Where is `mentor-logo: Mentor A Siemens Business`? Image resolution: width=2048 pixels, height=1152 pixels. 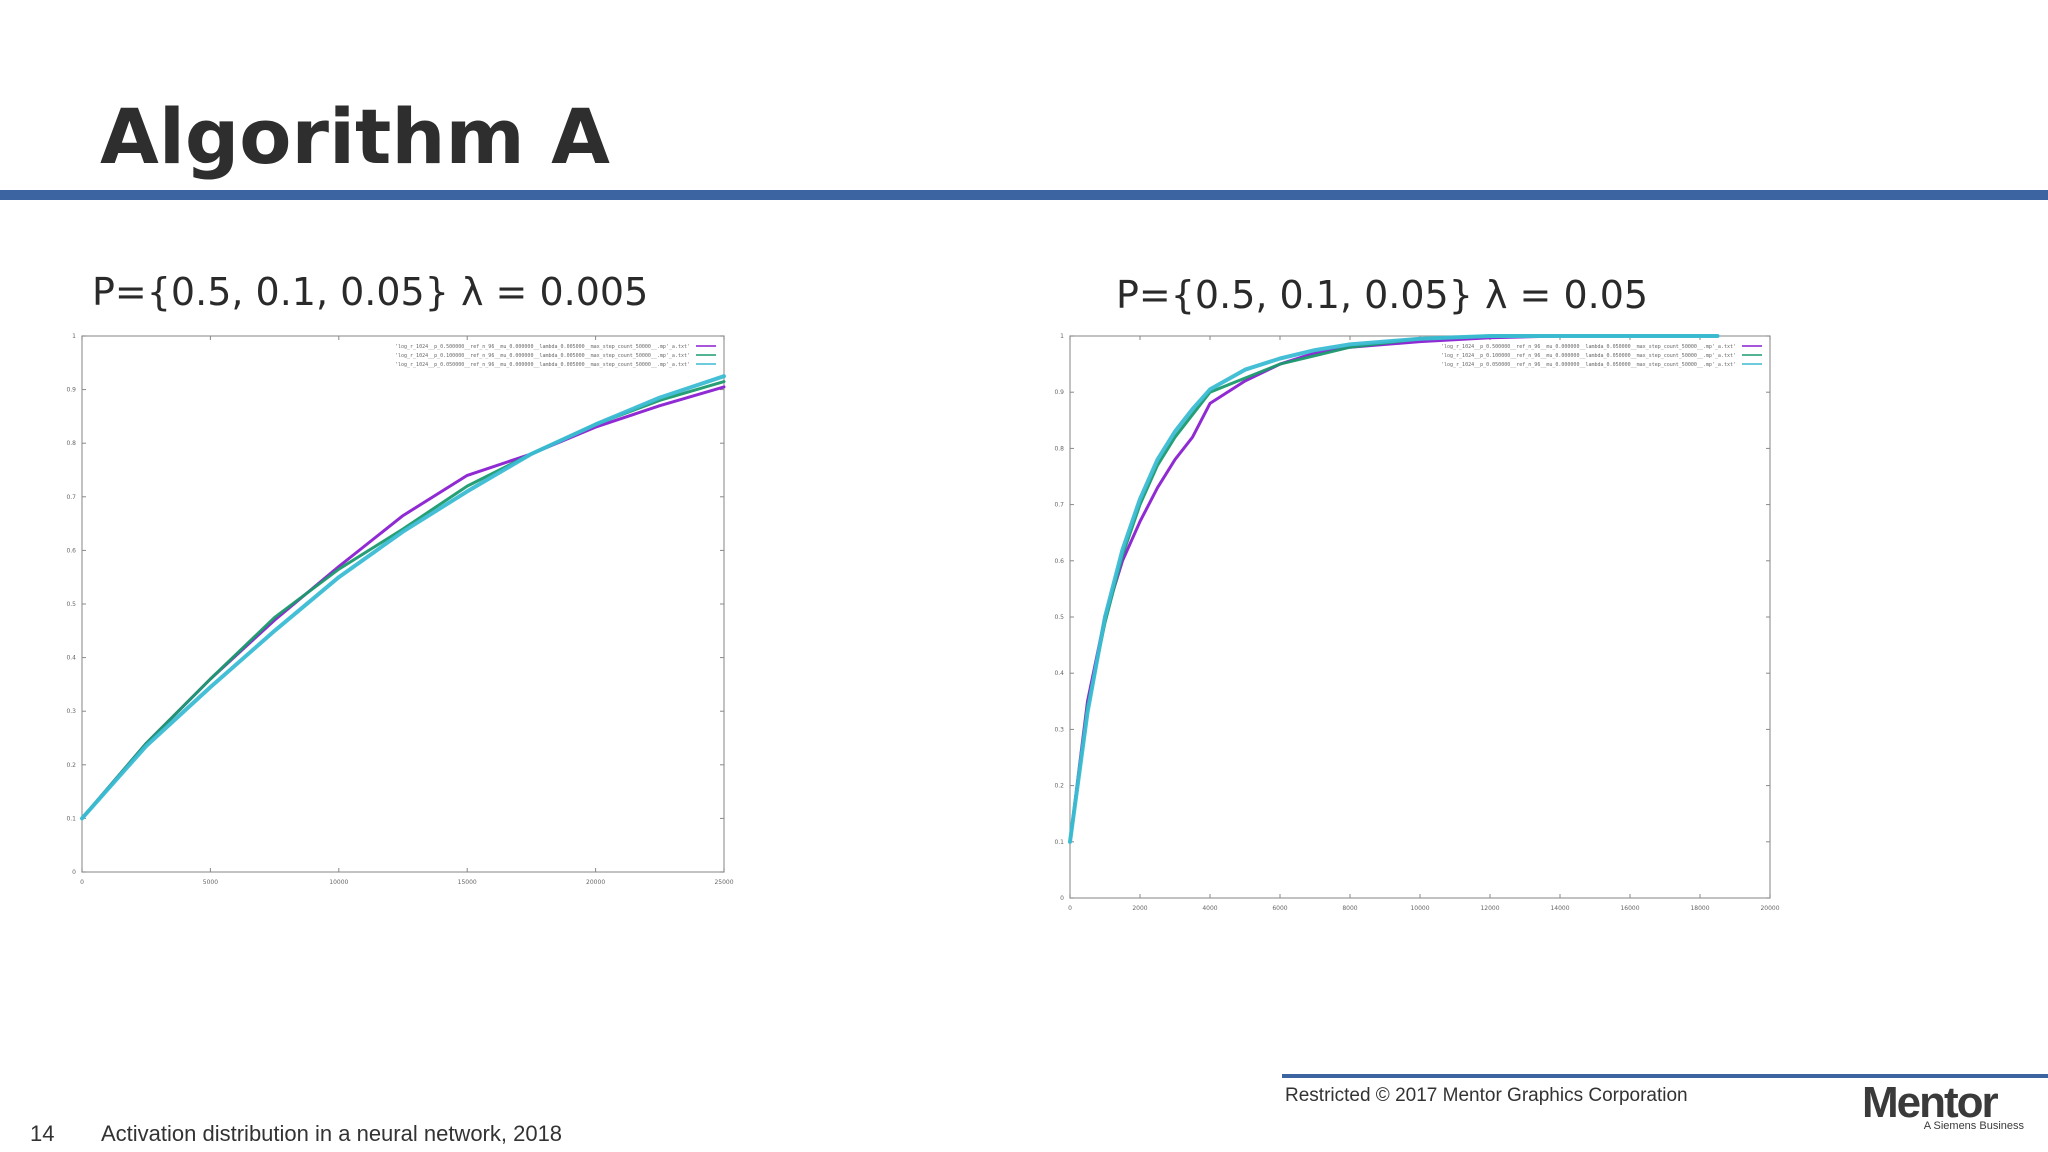
mentor-logo: Mentor A Siemens Business is located at coordinates (1943, 1108).